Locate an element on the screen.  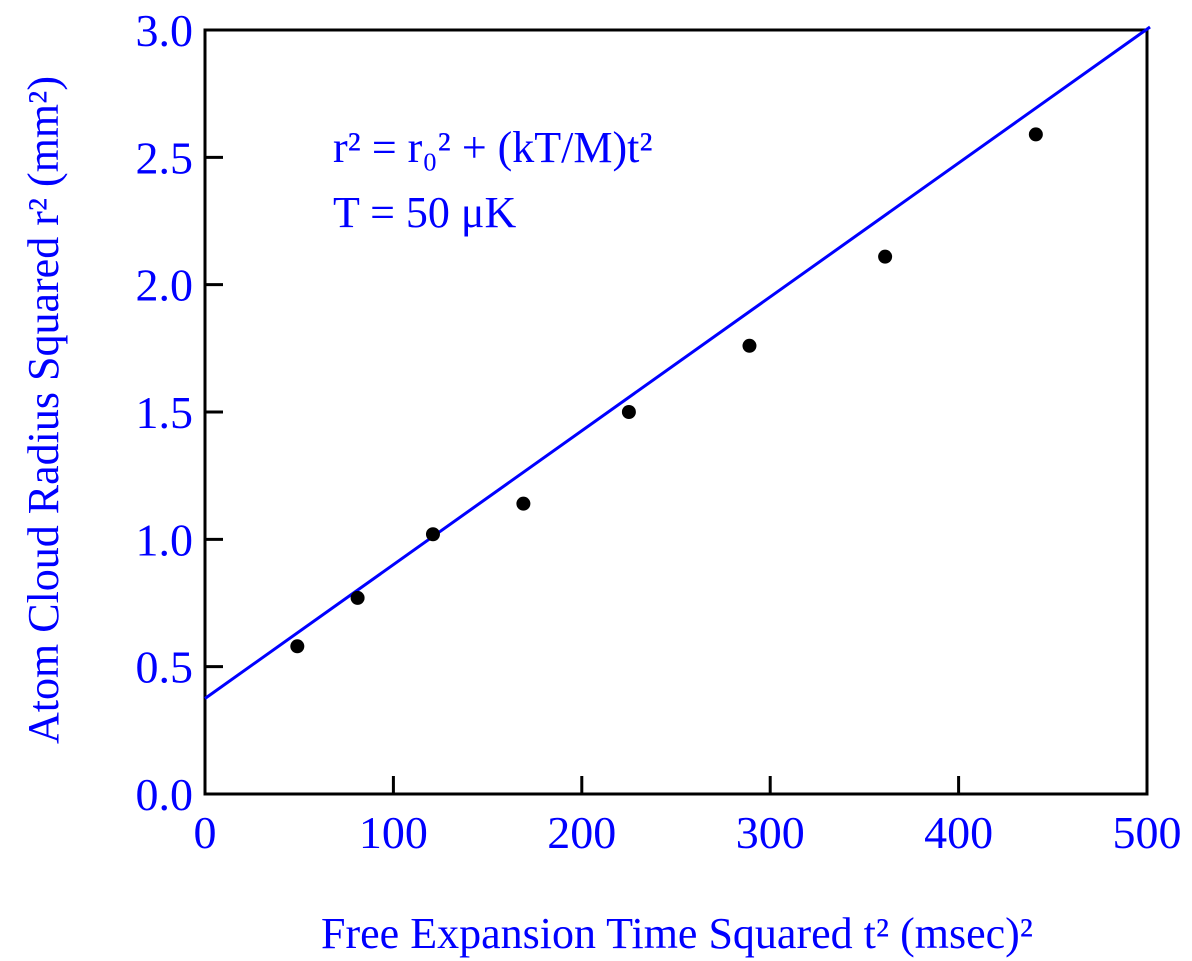
y-tick-label: 0.0 is located at coordinates (165, 794).